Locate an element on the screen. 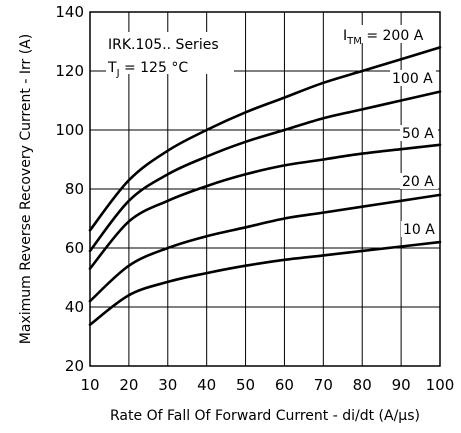 This screenshot has height=433, width=461. tj-value: = 125 °C is located at coordinates (154, 68).